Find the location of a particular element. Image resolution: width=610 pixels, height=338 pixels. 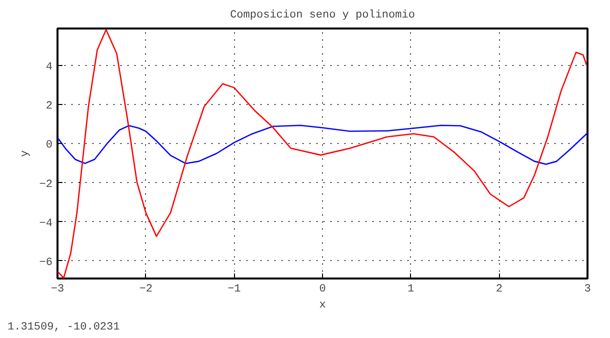

line-series is located at coordinates (323, 144).